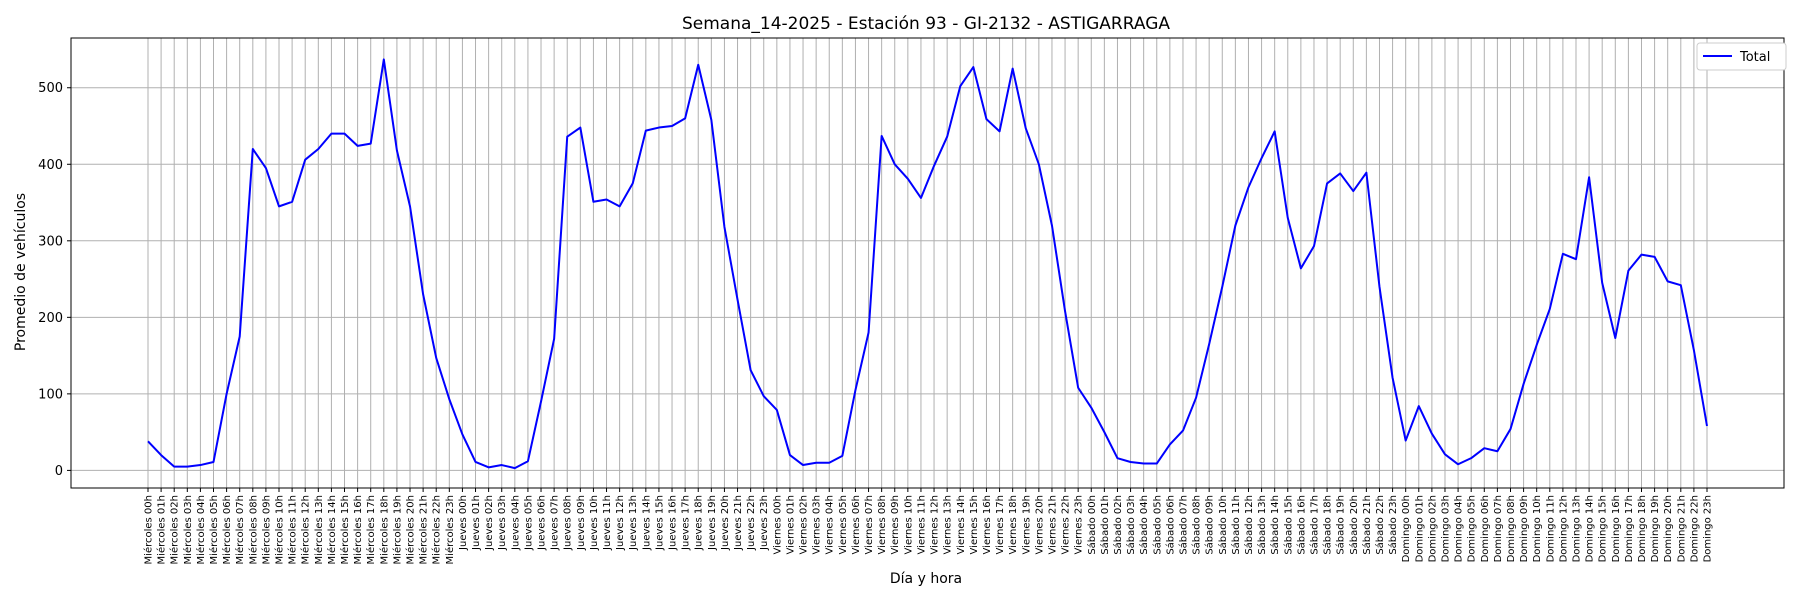  What do you see at coordinates (1039, 524) in the screenshot?
I see `x-tick-label: Viernes 20h` at bounding box center [1039, 524].